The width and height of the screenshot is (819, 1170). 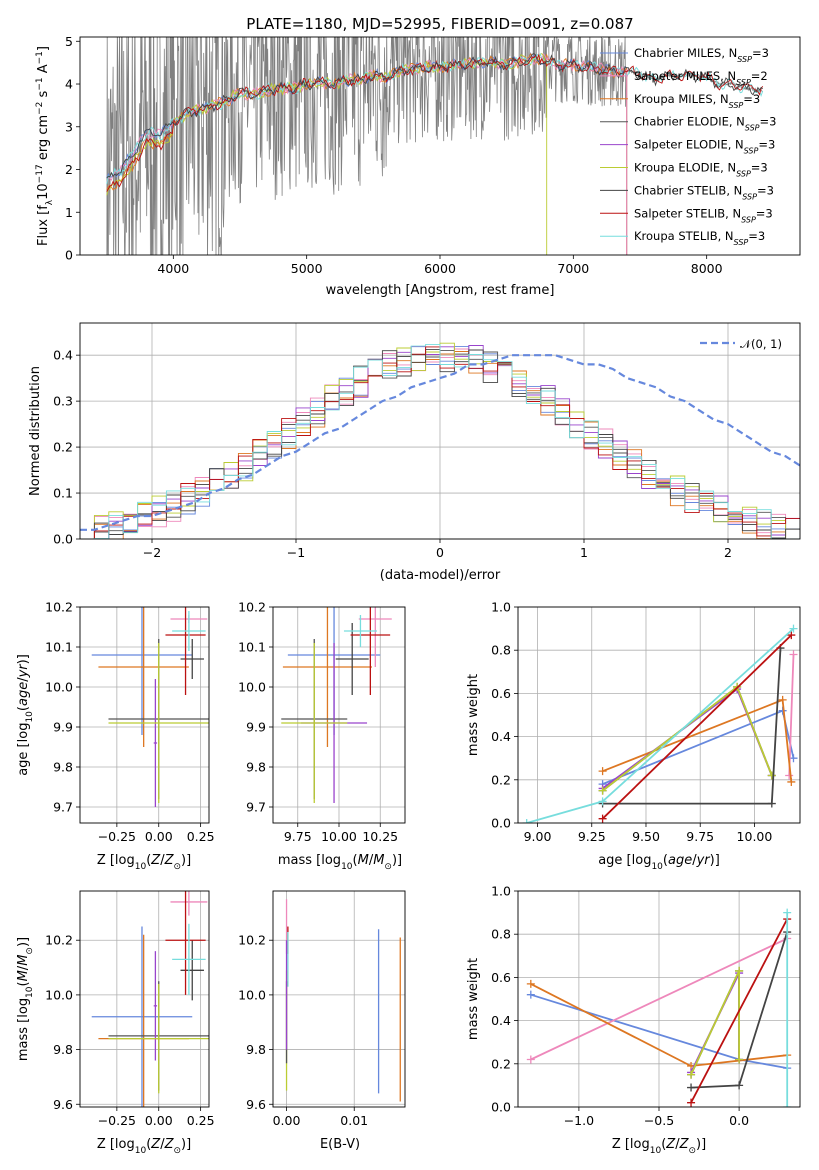 What do you see at coordinates (252, 994) in the screenshot?
I see `y-tick-label: 10.0` at bounding box center [252, 994].